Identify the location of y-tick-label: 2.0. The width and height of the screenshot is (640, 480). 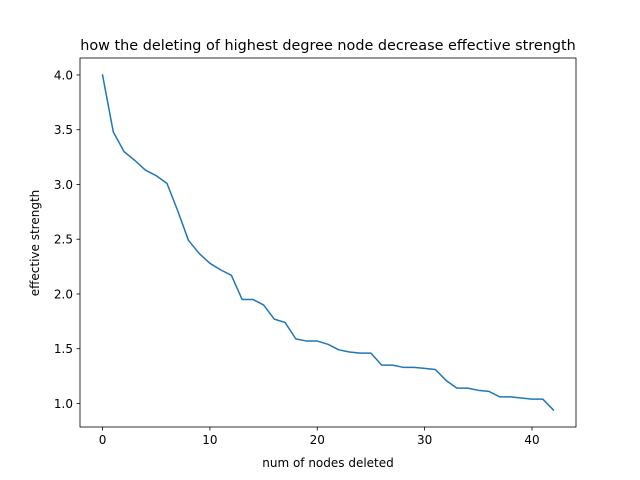
(63, 294).